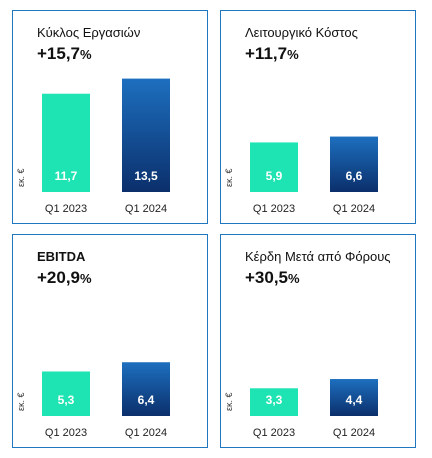  What do you see at coordinates (146, 433) in the screenshot?
I see `ebitda-category-label-q1-2024: Q1 2024` at bounding box center [146, 433].